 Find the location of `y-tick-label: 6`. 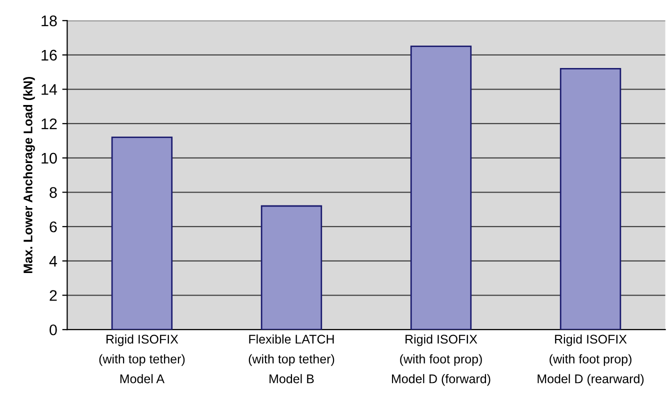

y-tick-label: 6 is located at coordinates (53, 226).